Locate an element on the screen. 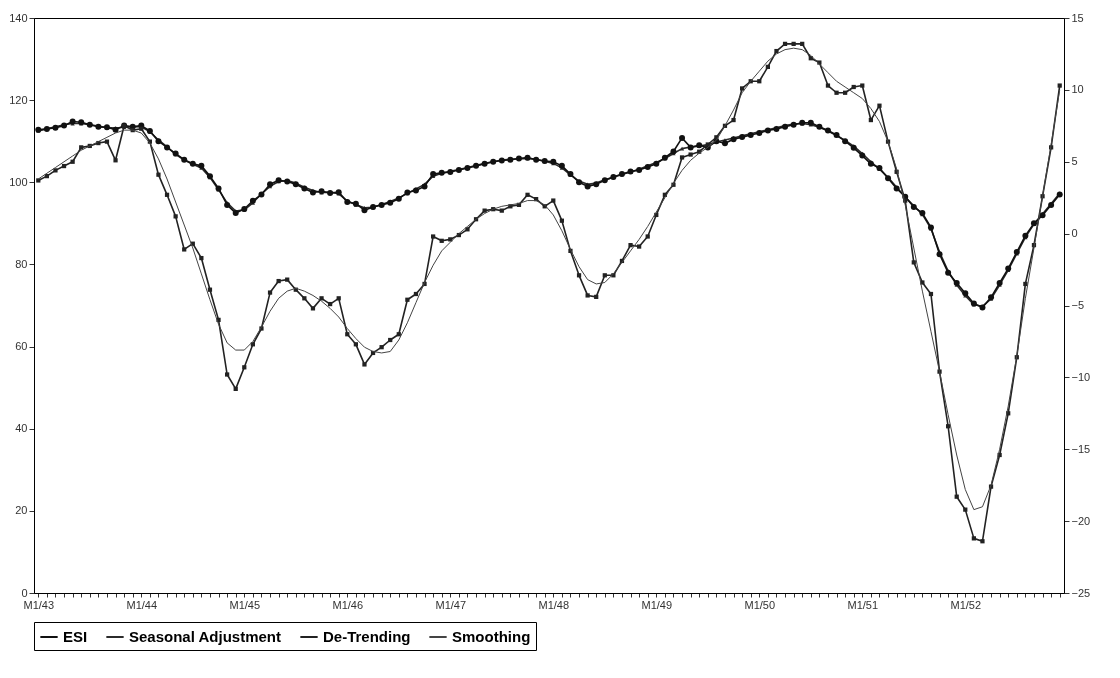 Image resolution: width=1120 pixels, height=678 pixels. x-tick-label: M1/44 is located at coordinates (142, 604).